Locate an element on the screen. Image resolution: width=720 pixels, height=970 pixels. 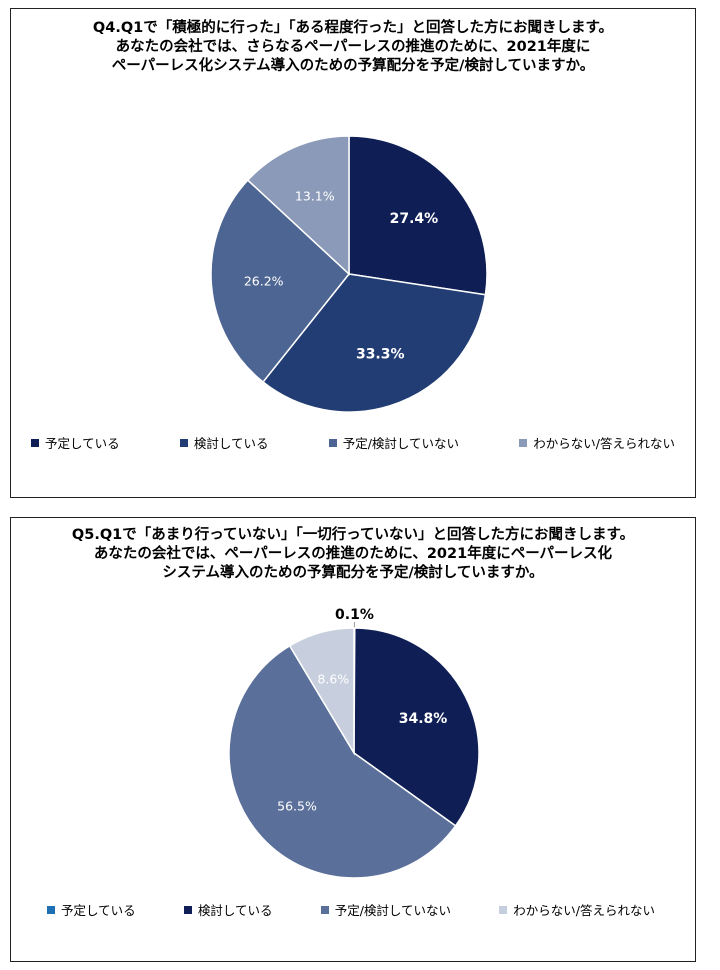
data-label: 34.8% is located at coordinates (423, 719).